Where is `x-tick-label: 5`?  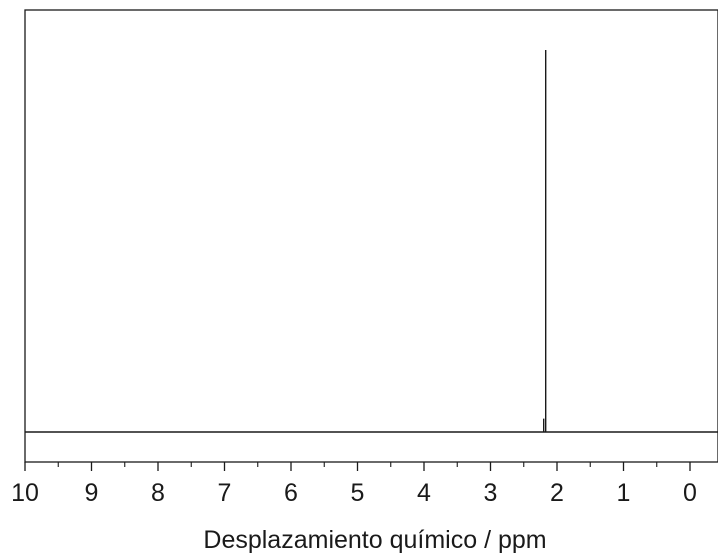 x-tick-label: 5 is located at coordinates (358, 493).